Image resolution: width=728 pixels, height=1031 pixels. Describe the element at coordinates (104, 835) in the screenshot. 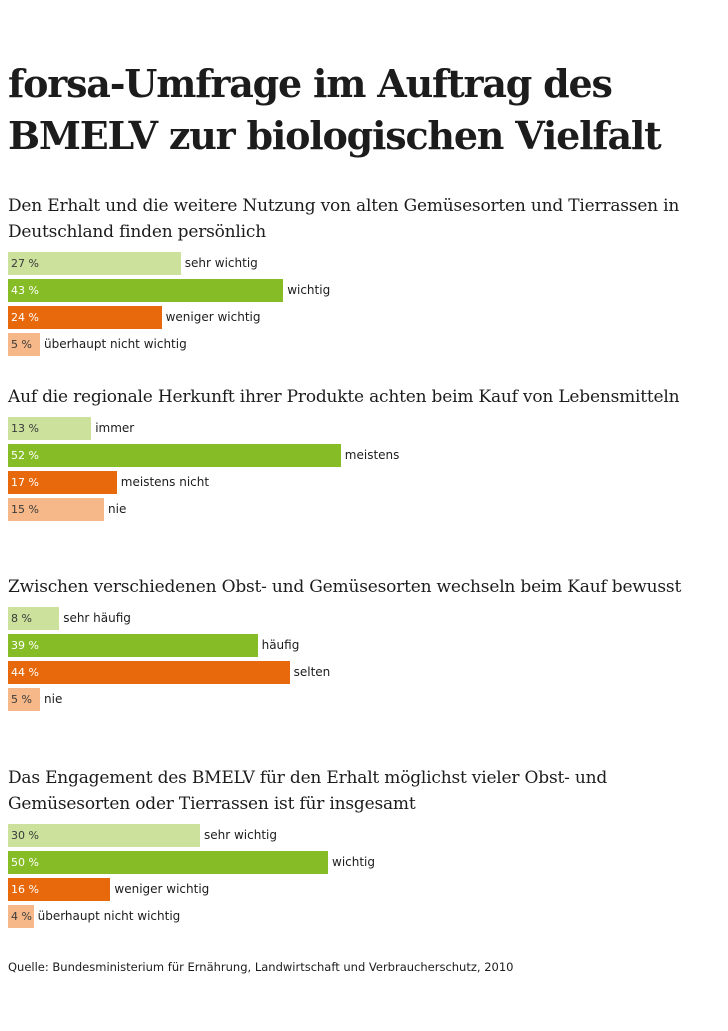

I see `bar: 30 %` at that location.